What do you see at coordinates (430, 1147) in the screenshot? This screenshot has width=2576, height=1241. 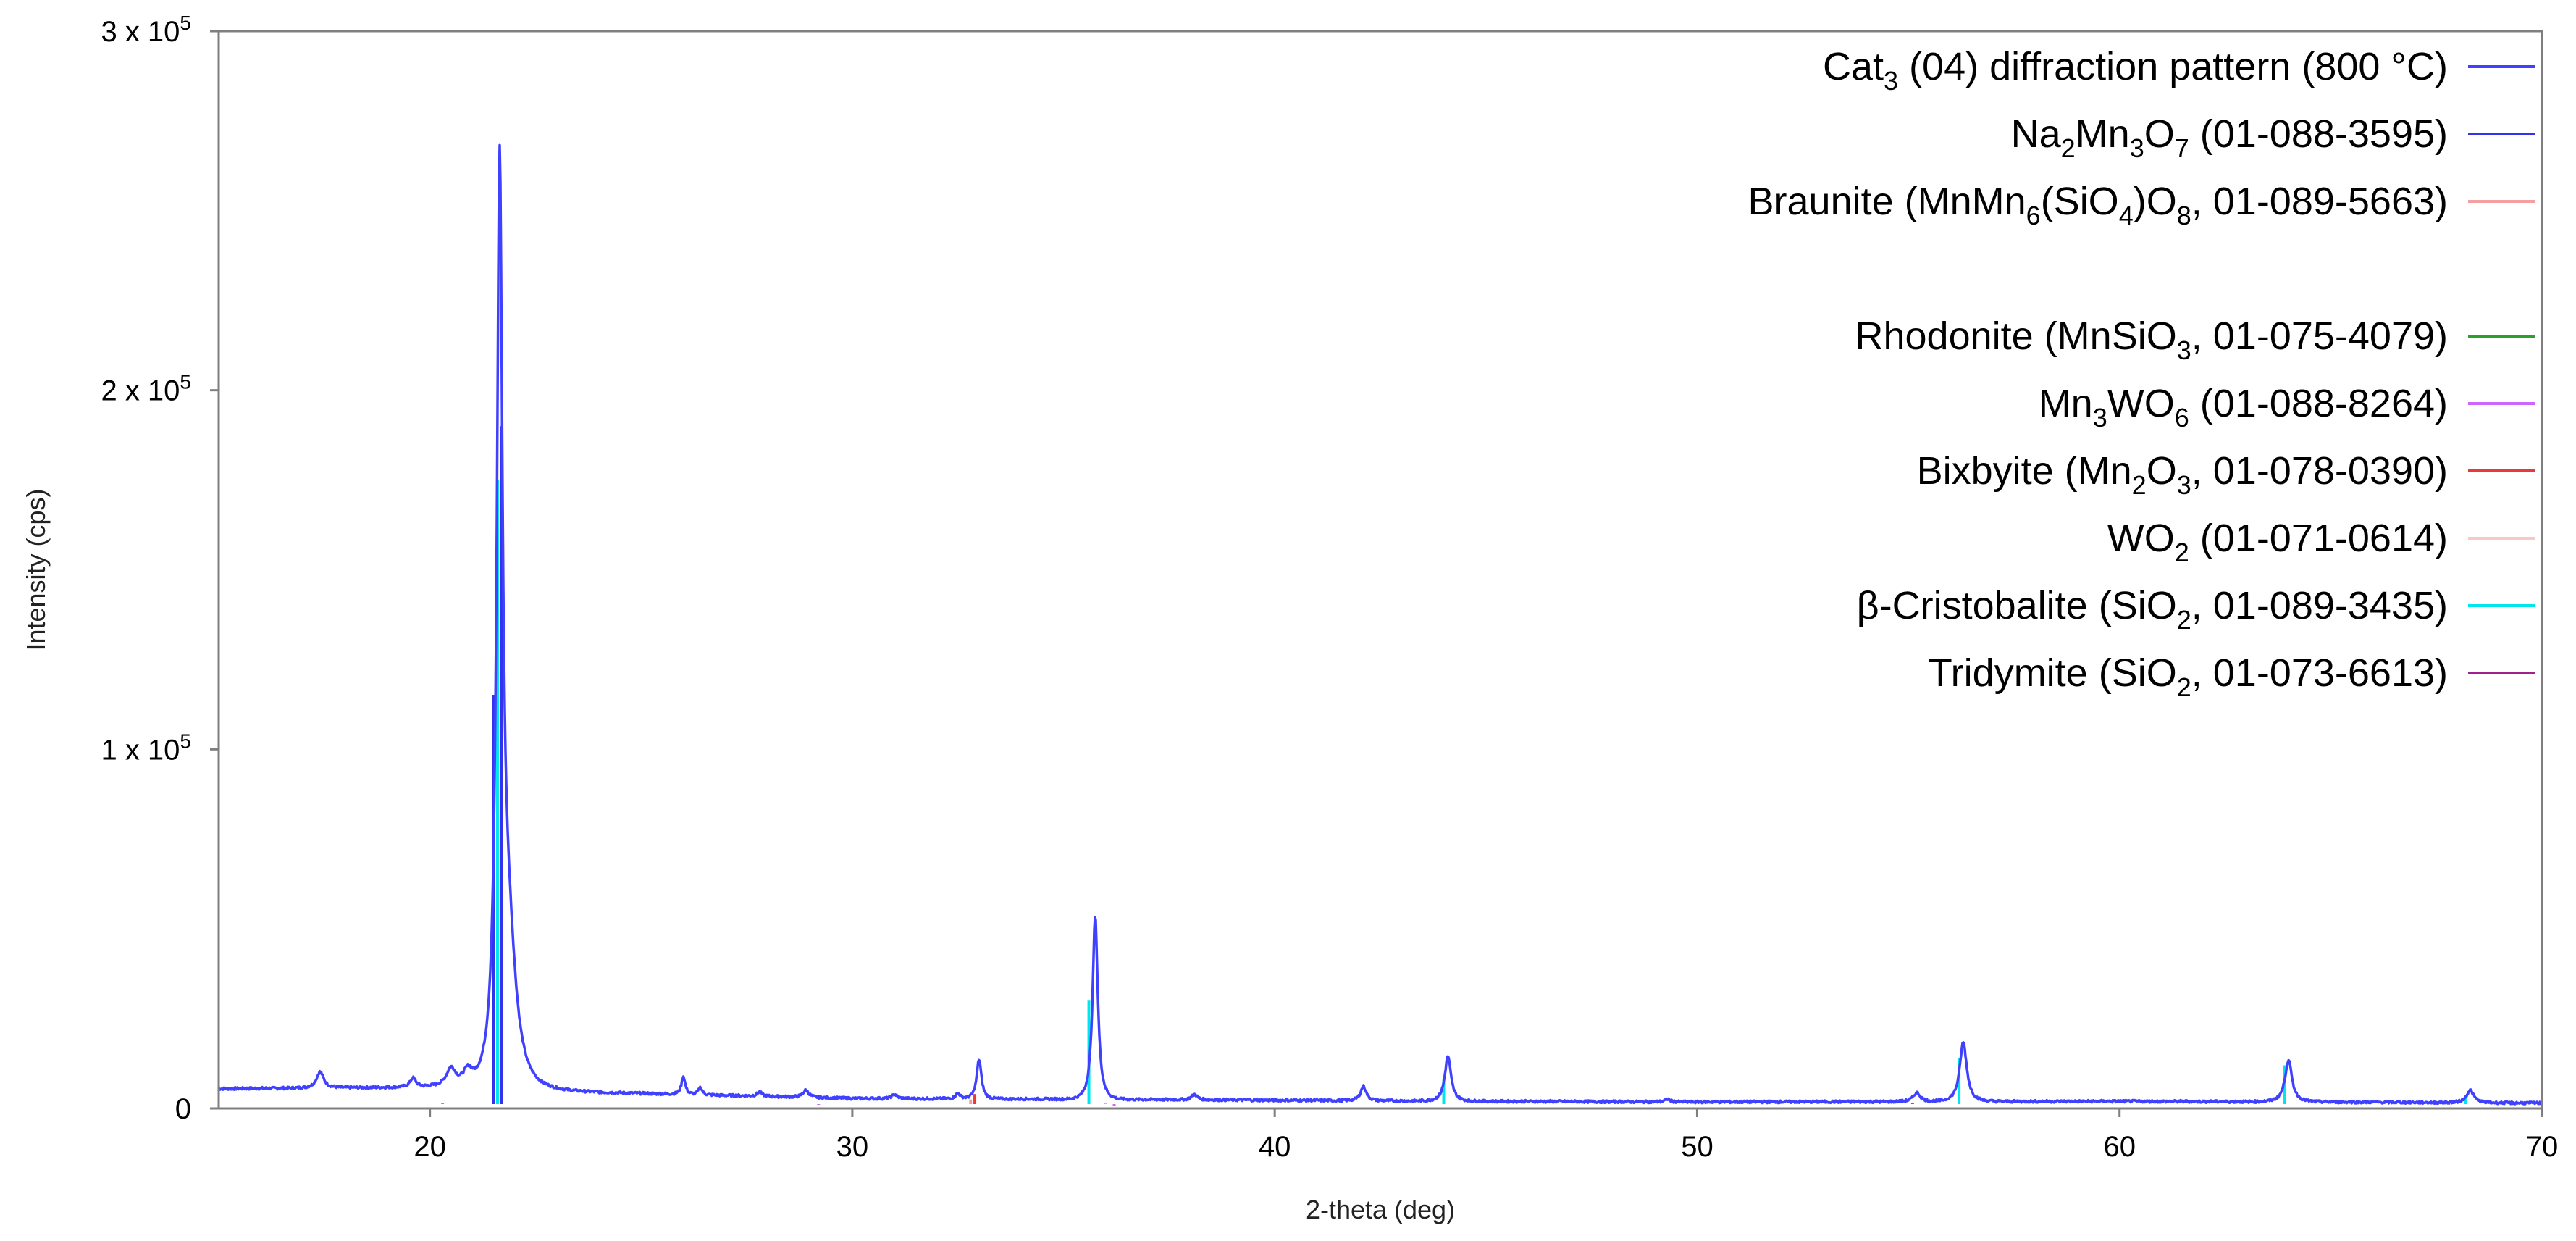 I see `x-tick-label: 20` at bounding box center [430, 1147].